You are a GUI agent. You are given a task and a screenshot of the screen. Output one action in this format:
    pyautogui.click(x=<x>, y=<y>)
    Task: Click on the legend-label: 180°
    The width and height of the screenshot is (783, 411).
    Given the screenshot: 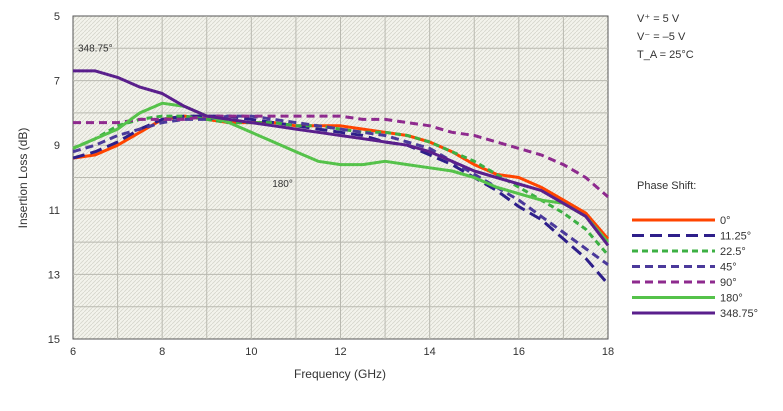 What is the action you would take?
    pyautogui.click(x=731, y=299)
    